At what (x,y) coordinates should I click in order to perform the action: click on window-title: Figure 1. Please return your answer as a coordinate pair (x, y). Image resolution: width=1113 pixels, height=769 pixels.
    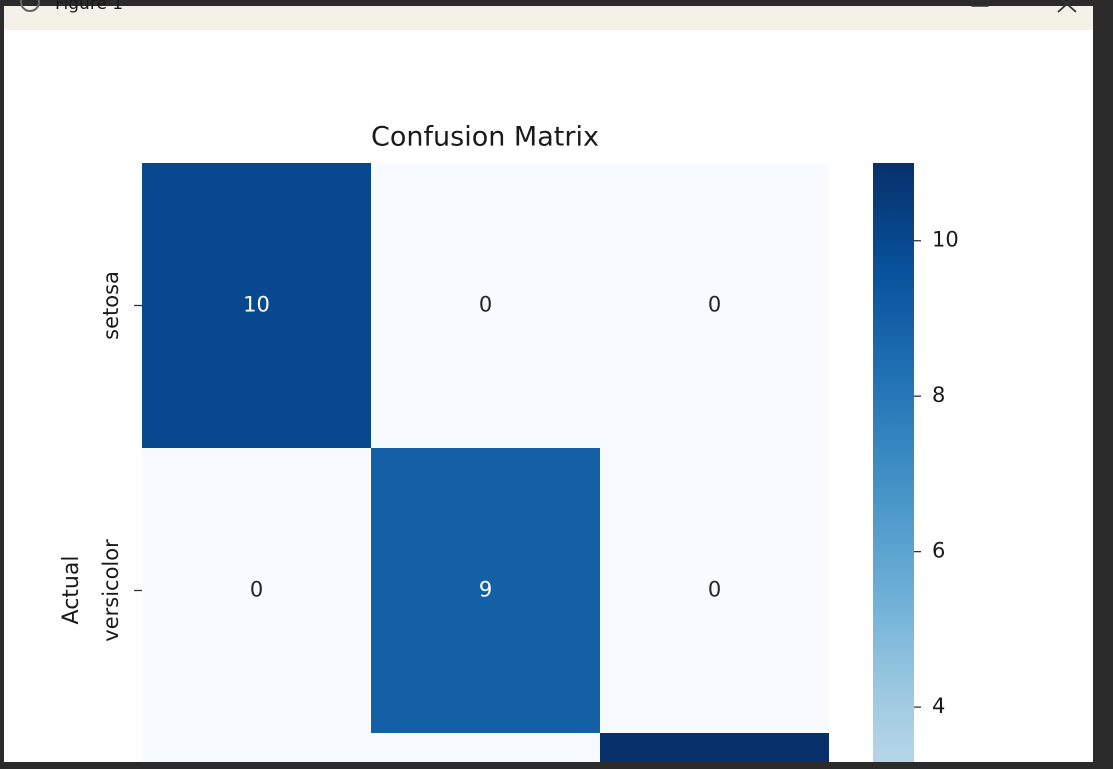
    Looking at the image, I should click on (89, 7).